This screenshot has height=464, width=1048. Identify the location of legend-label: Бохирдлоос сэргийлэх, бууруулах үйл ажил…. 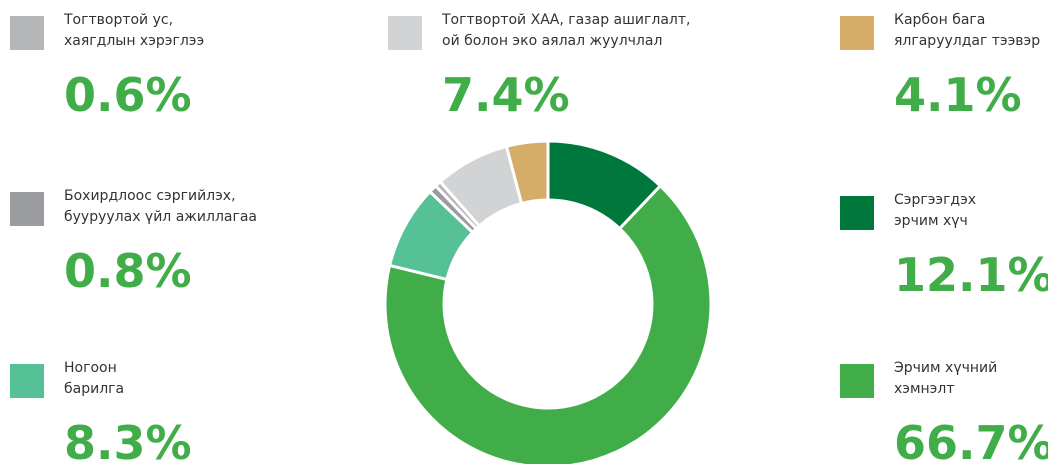
(160, 206).